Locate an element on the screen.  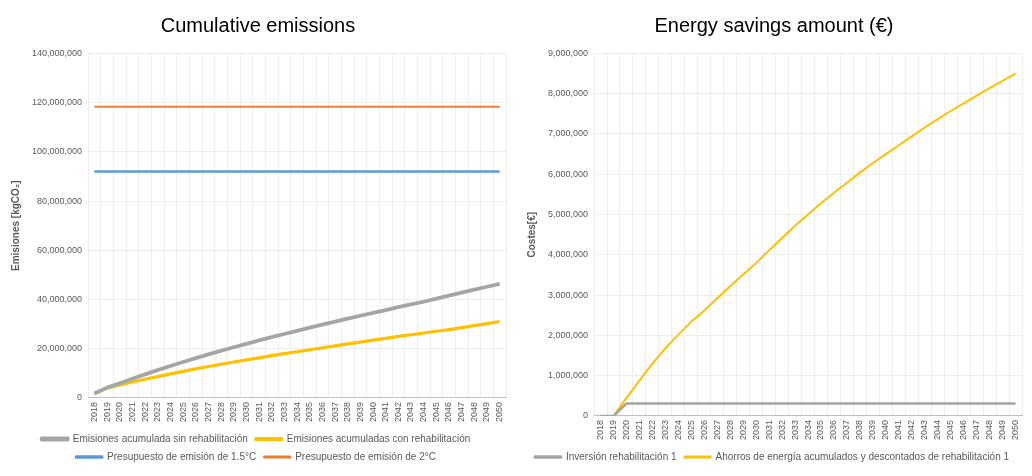
y-tick-label: 40,000,000 is located at coordinates (60, 299).